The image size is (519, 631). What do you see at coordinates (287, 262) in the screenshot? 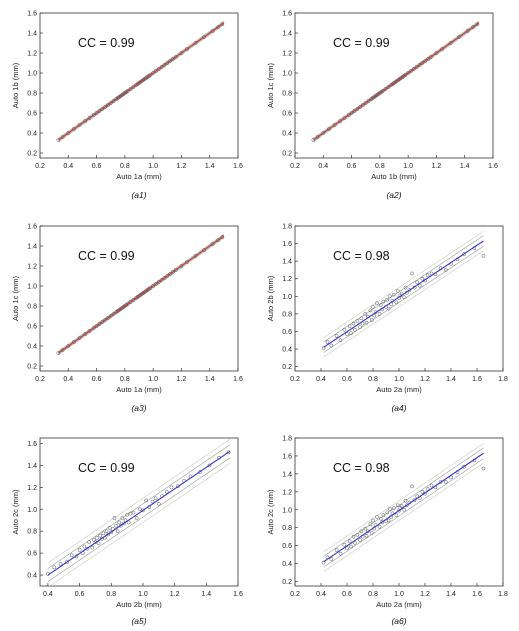
I see `y-tick-label: 1.4` at bounding box center [287, 262].